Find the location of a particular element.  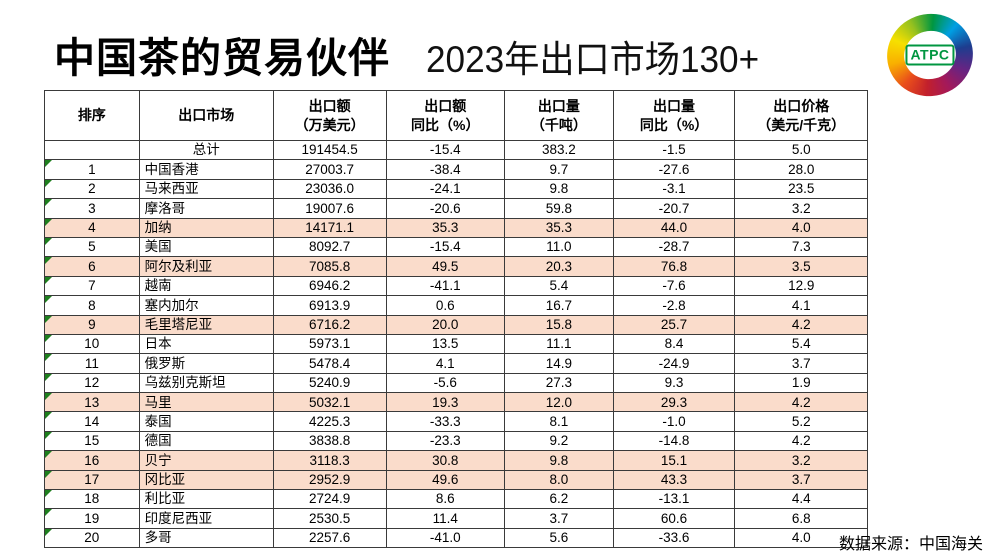

export-price-cell: 4.2 is located at coordinates (801, 441).